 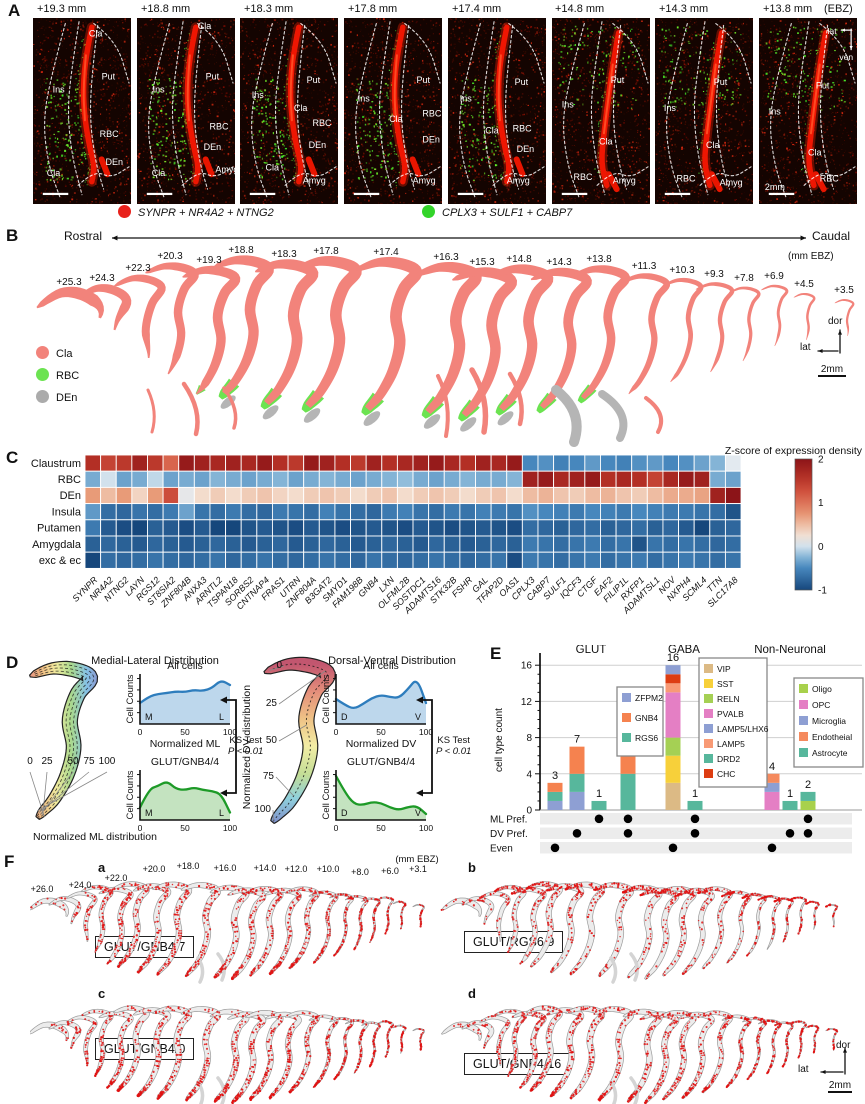 I want to click on bar-segment-LAMP5, so click(x=673, y=688).